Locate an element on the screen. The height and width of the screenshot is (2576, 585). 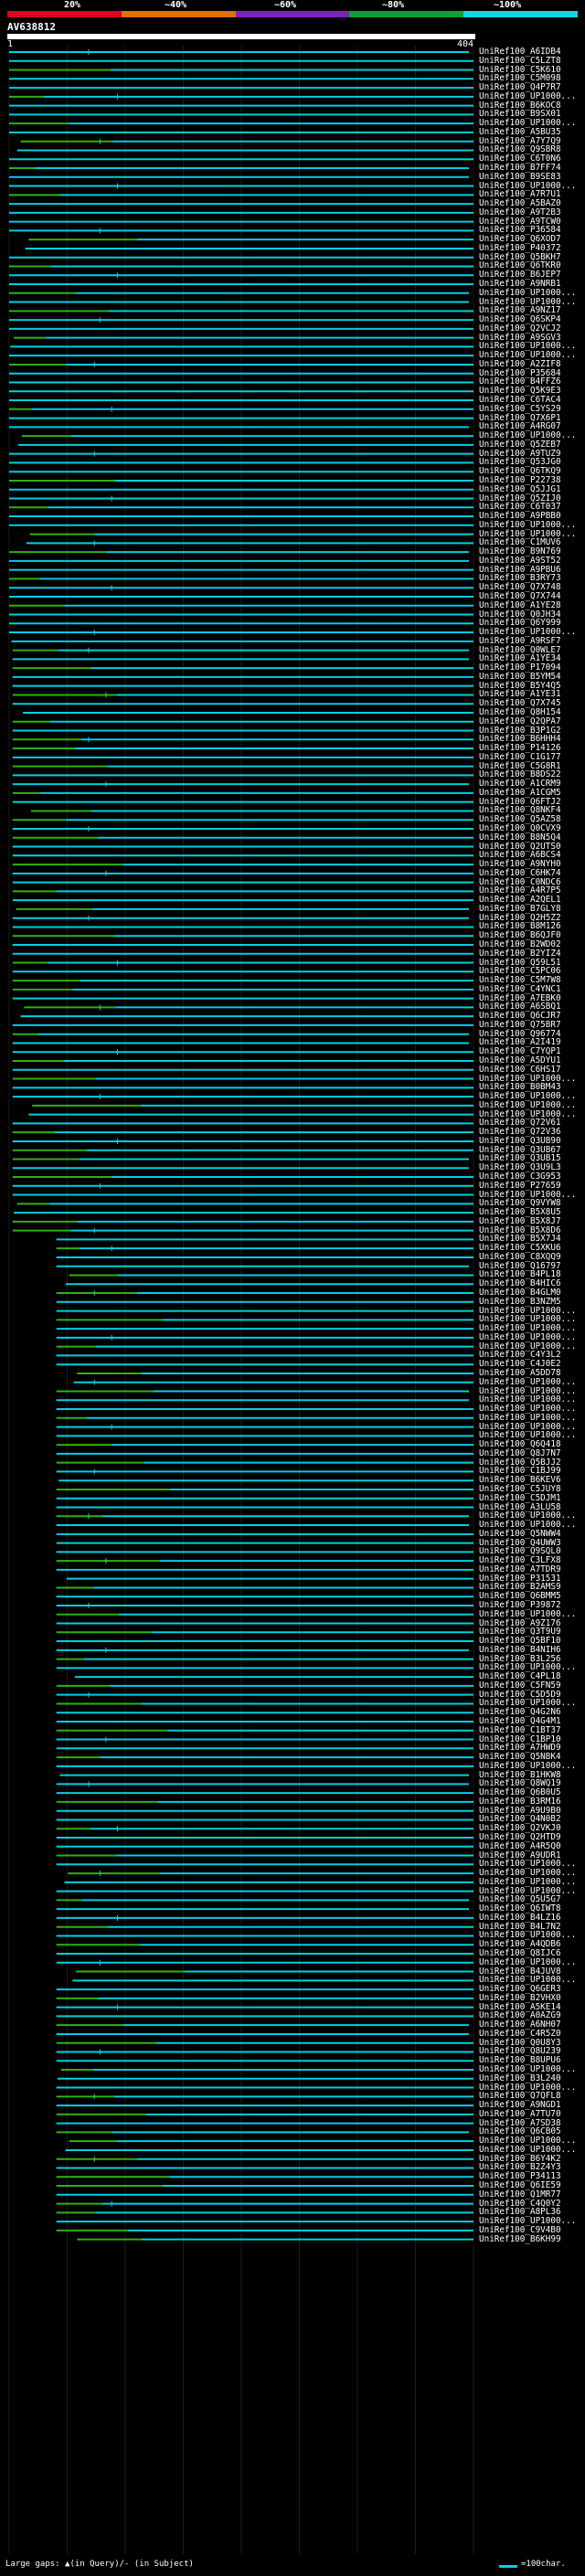
hit-label: UniRef100_A9SGV3 is located at coordinates (520, 337).